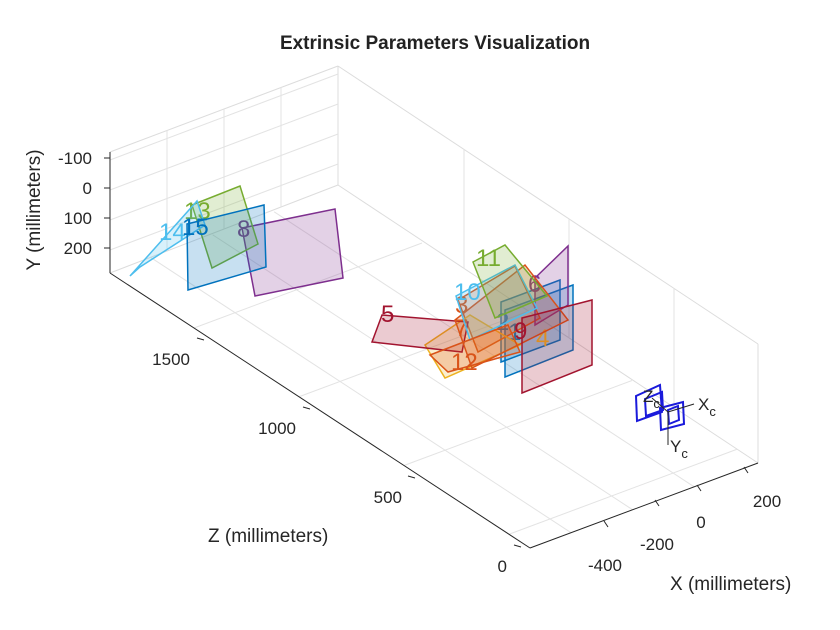 This screenshot has height=630, width=840. I want to click on camera-yc-label: Yc, so click(679, 449).